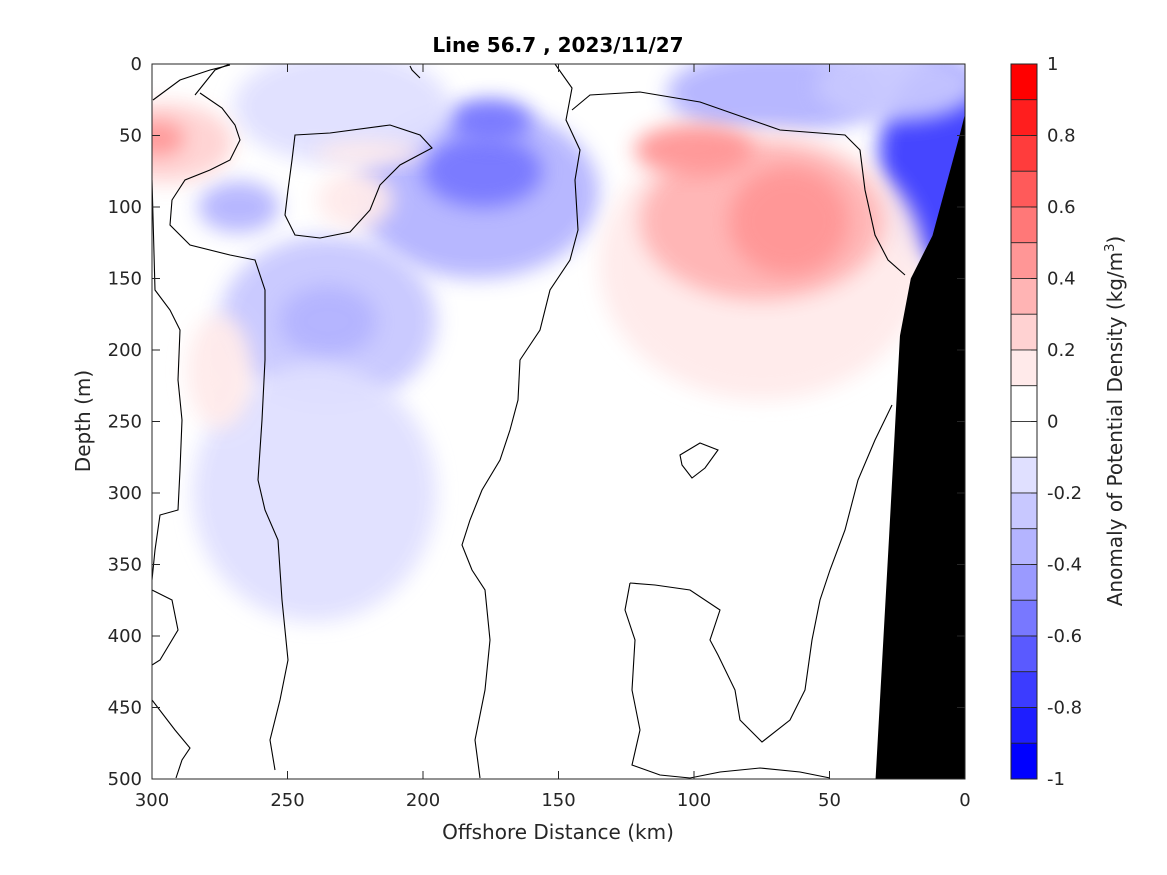  Describe the element at coordinates (557, 45) in the screenshot. I see `chart-title: Line 56.7 , 2023/11/27` at that location.